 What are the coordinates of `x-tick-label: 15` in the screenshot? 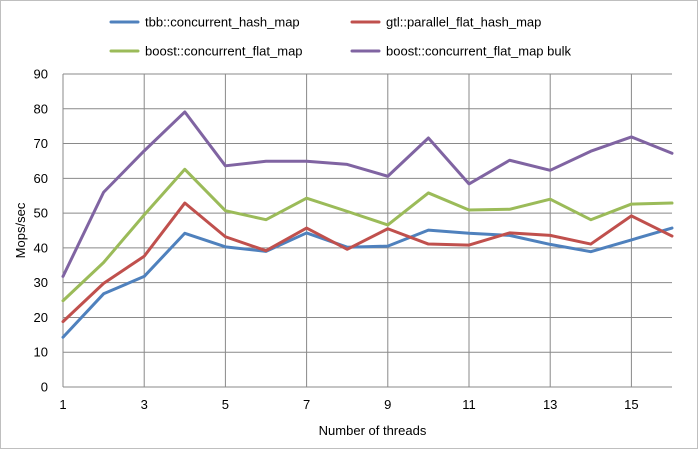 It's located at (631, 404).